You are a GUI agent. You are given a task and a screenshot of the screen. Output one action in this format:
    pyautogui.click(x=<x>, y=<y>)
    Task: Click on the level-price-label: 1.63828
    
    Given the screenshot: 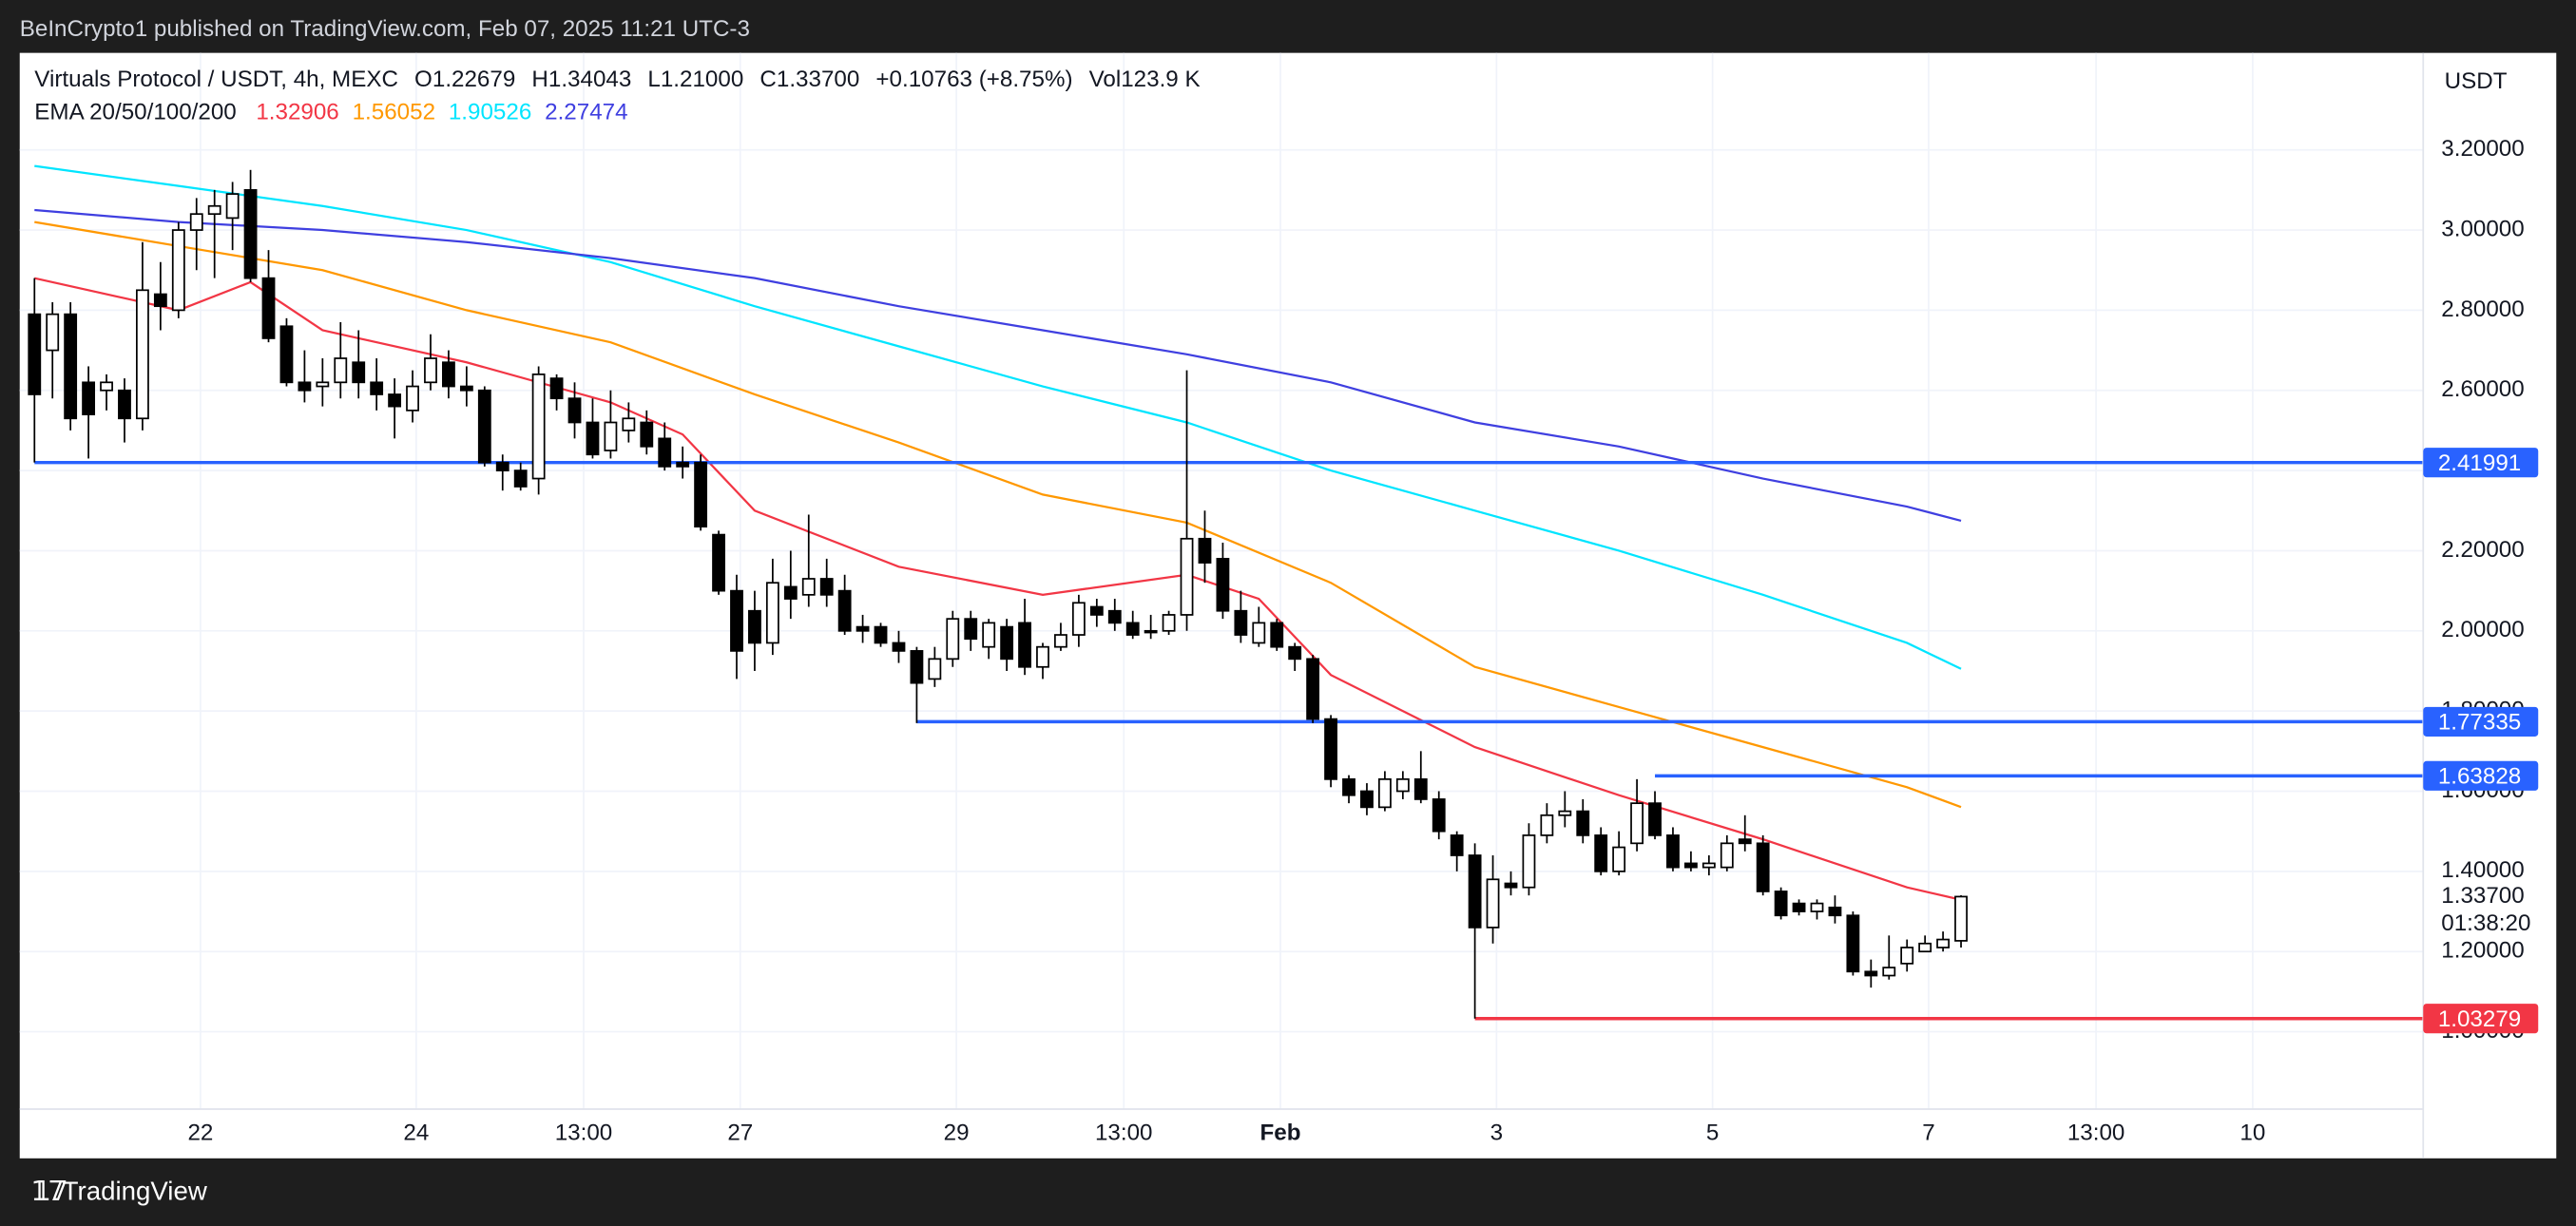 What is the action you would take?
    pyautogui.click(x=2479, y=776)
    